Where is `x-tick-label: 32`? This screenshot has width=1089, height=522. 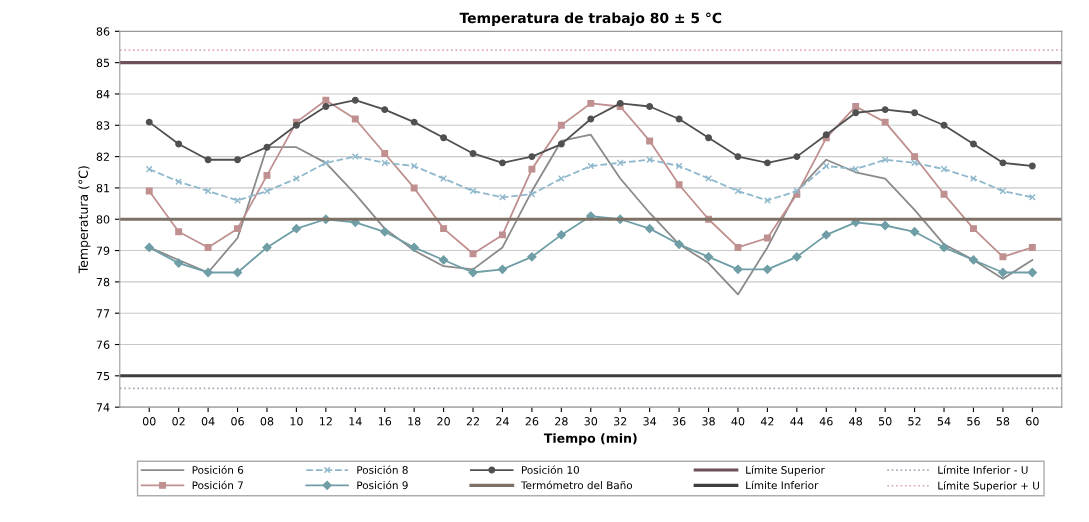
x-tick-label: 32 is located at coordinates (620, 421).